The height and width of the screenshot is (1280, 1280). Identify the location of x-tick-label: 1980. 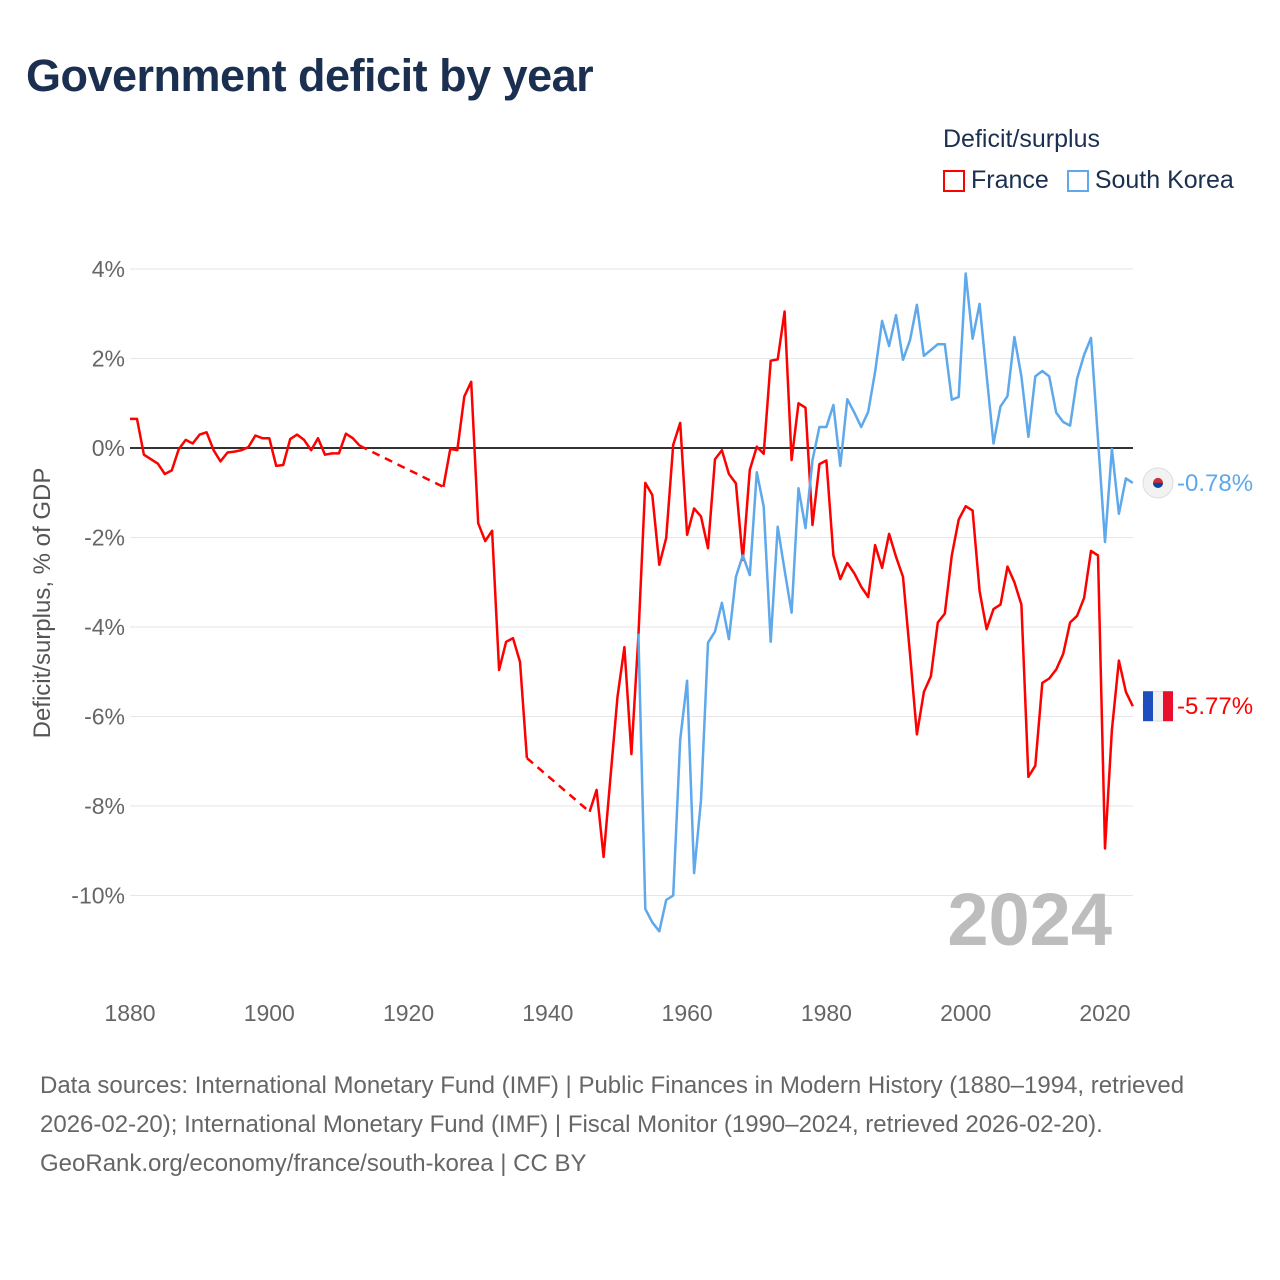
(826, 1013).